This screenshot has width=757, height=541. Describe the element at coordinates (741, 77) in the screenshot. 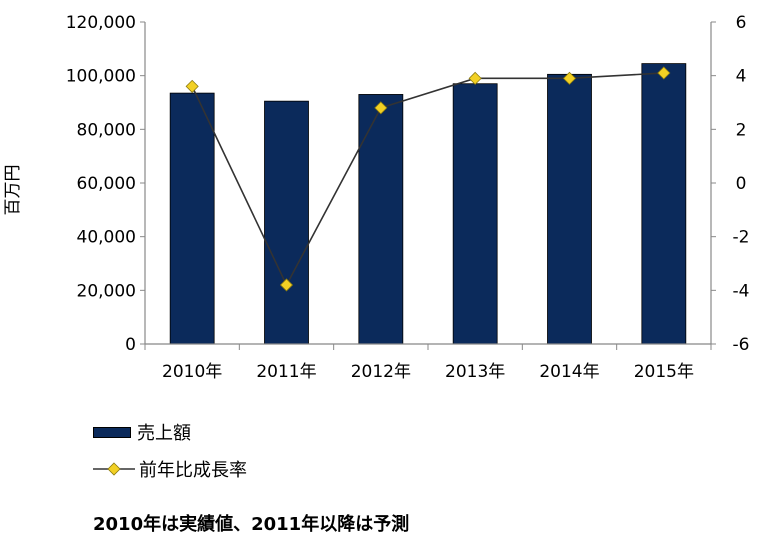

I see `y2-tick-label: 4` at that location.